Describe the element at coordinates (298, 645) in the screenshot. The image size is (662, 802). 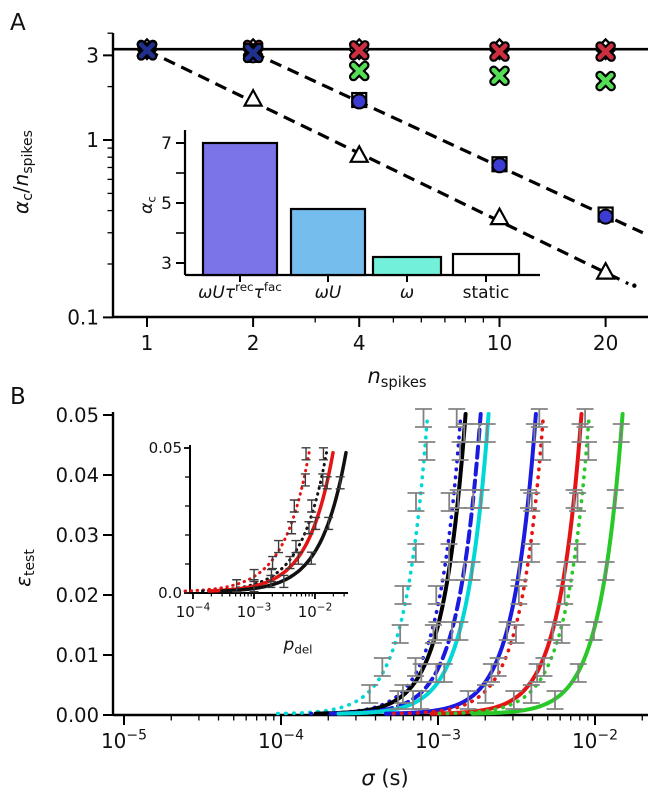
I see `inset-xlabel: pdel` at that location.